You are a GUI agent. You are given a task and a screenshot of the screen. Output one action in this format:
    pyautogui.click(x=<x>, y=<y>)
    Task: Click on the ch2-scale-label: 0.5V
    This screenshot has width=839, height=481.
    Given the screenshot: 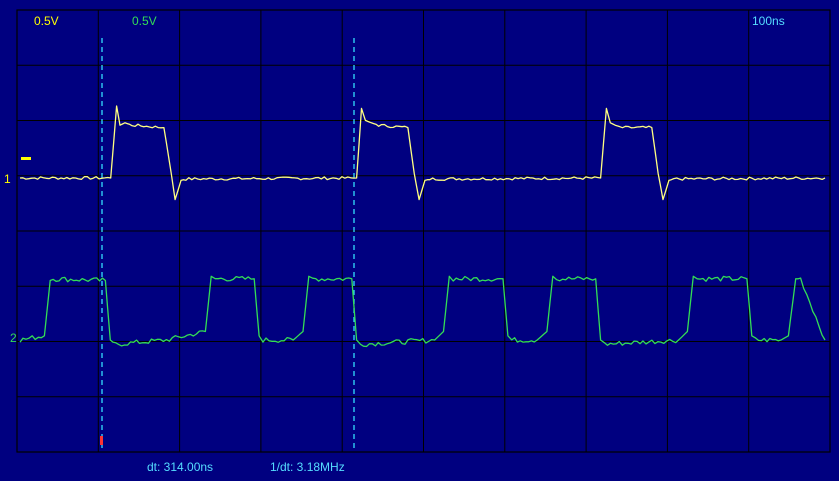 What is the action you would take?
    pyautogui.click(x=144, y=21)
    